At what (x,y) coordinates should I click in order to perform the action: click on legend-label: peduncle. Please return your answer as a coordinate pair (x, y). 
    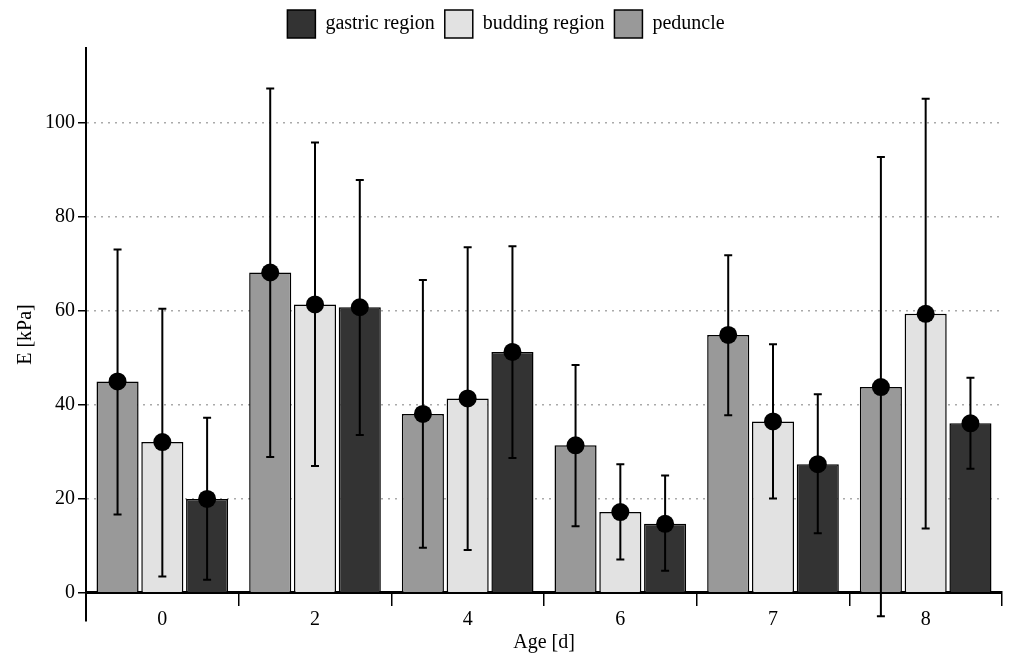
    Looking at the image, I should click on (688, 23).